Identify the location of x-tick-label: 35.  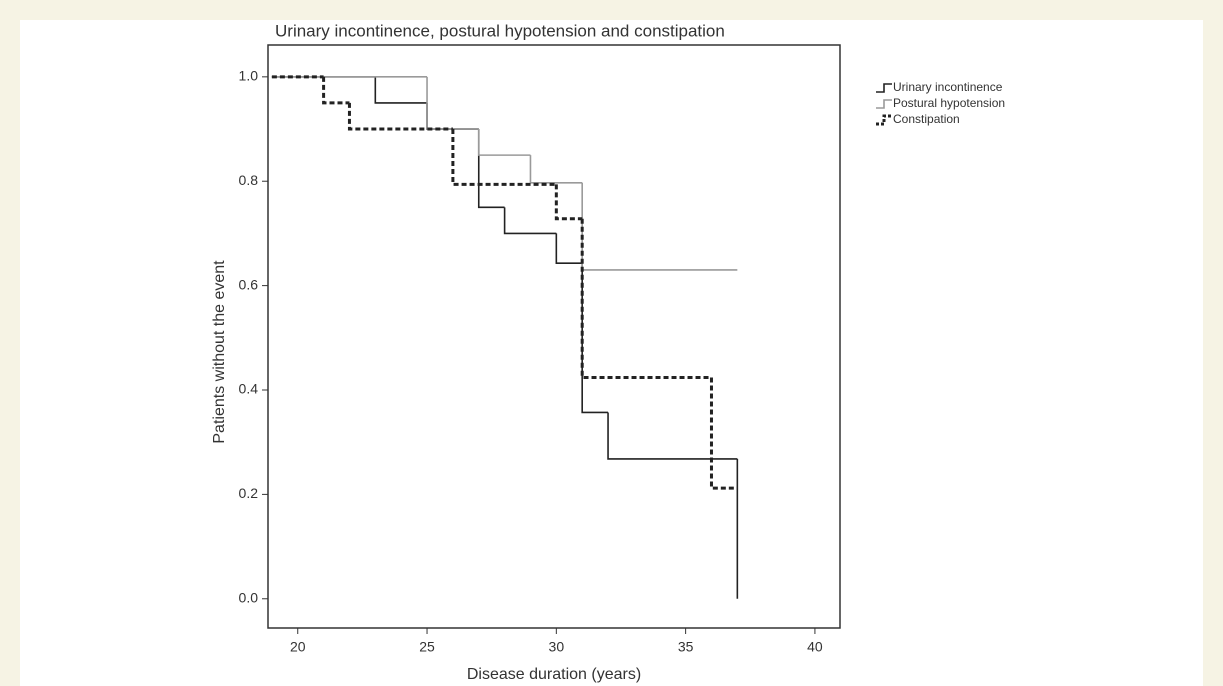
(686, 647).